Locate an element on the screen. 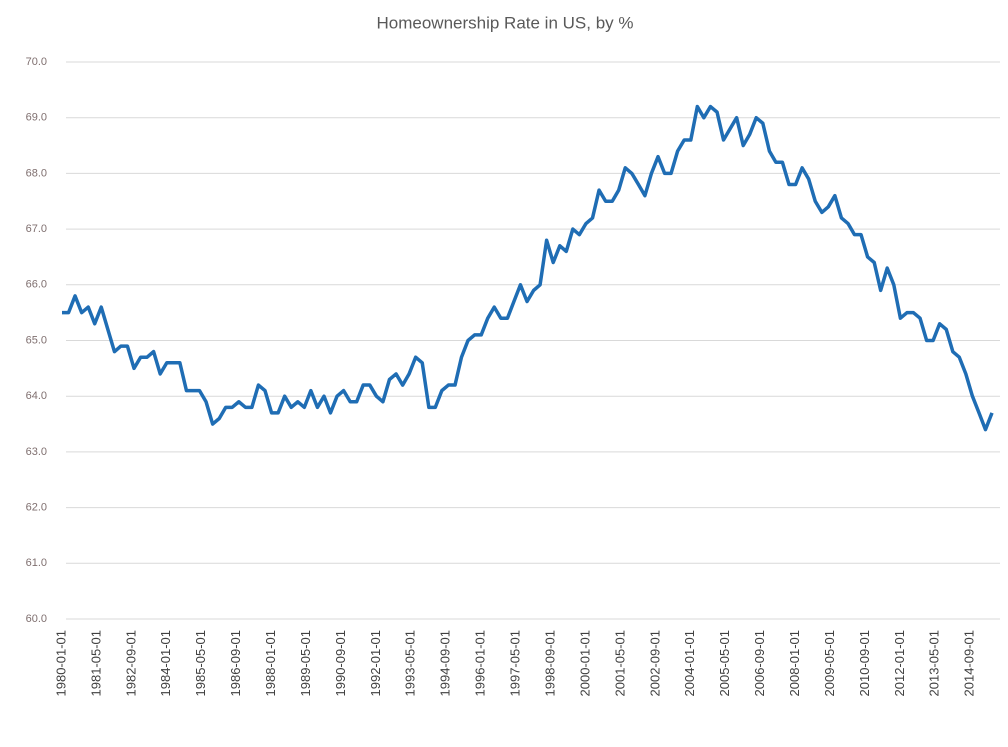  chart-title: Homeownership Rate in US, by % is located at coordinates (504, 22).